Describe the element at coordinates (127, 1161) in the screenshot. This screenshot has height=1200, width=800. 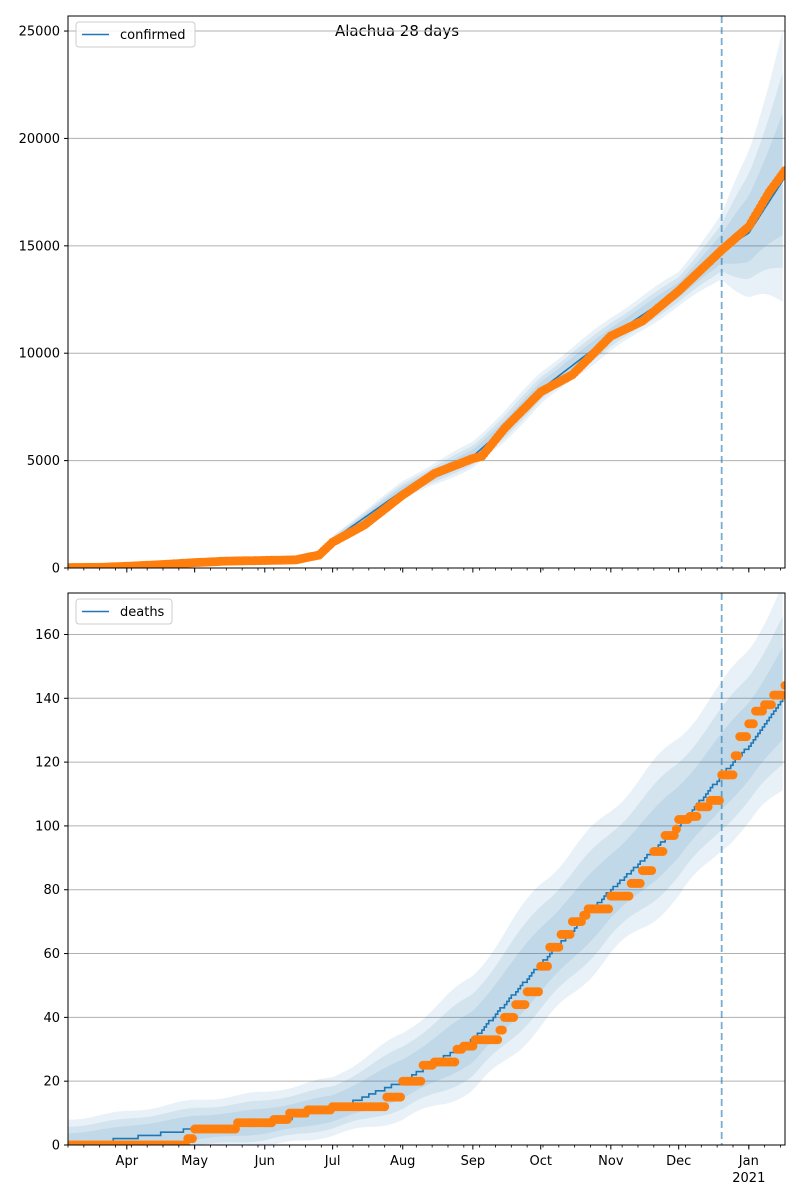
I see `x-tick-label: Apr` at that location.